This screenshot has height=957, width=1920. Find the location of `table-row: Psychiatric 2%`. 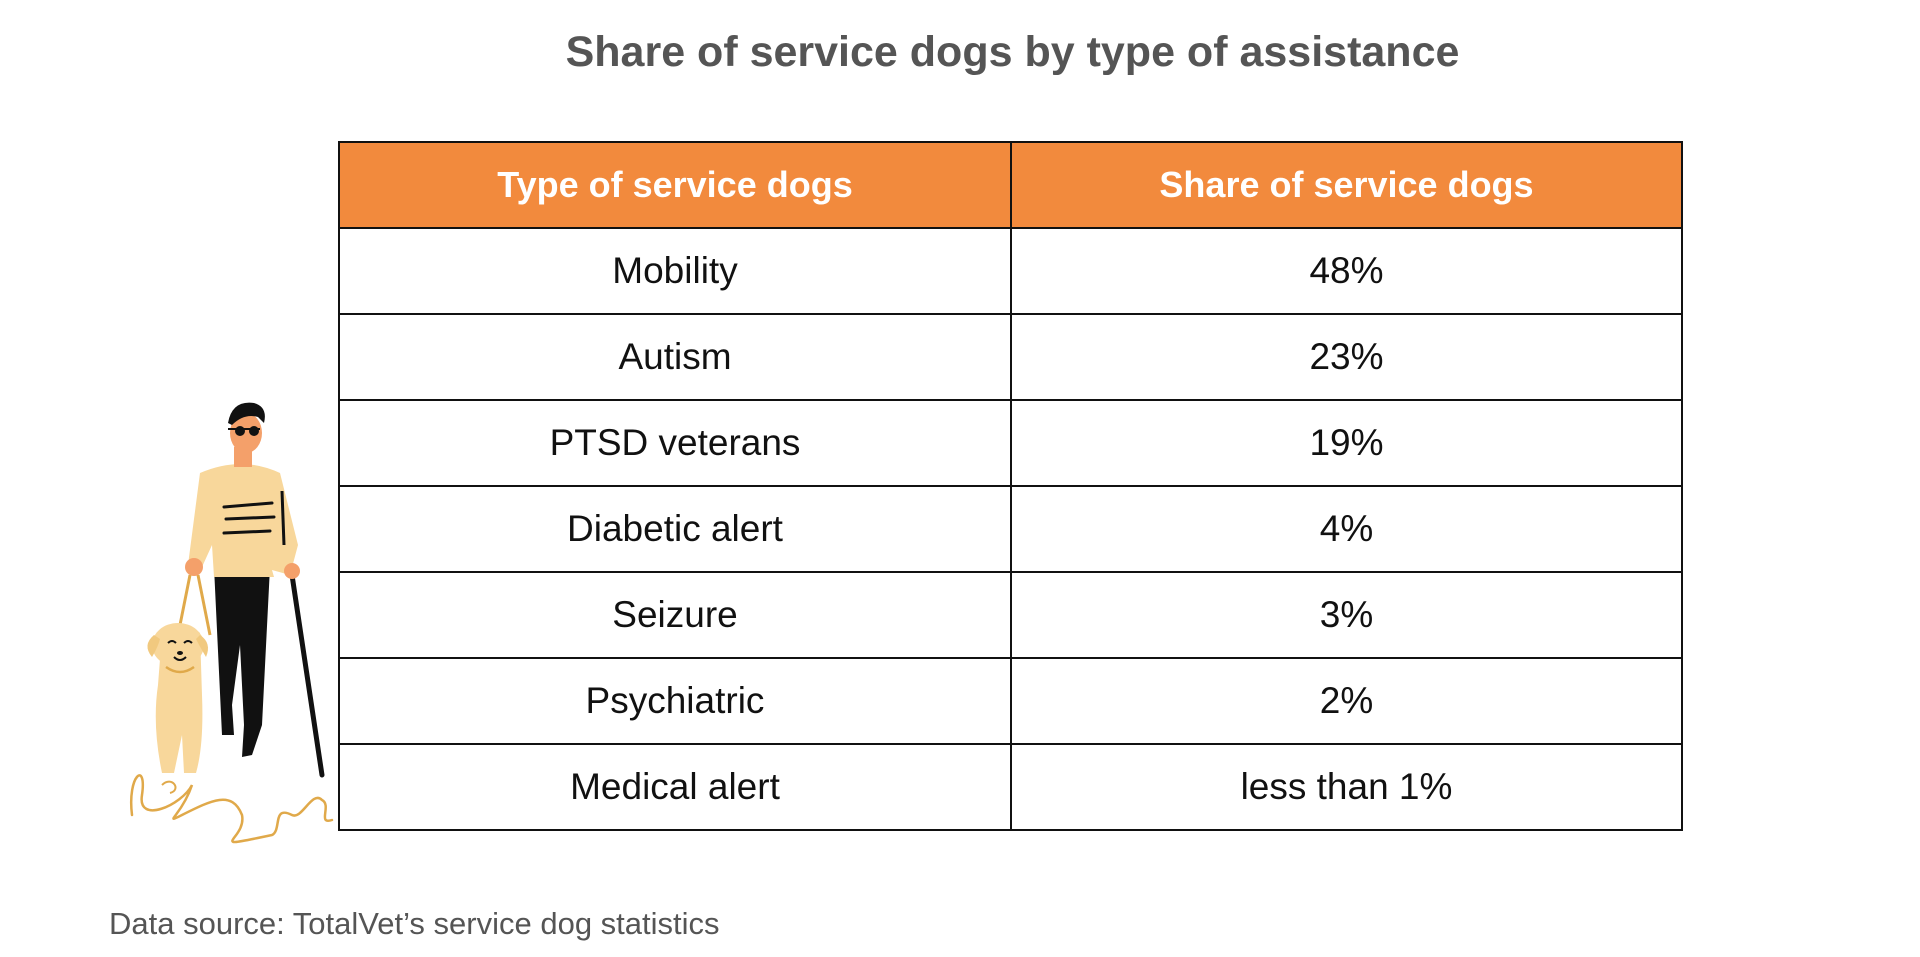

table-row: Psychiatric 2% is located at coordinates (1010, 701).